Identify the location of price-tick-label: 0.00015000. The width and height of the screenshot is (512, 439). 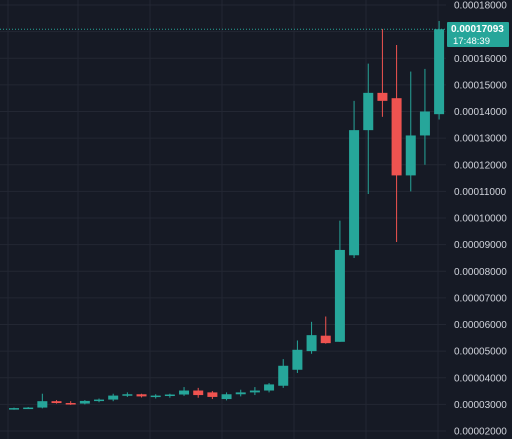
(480, 85).